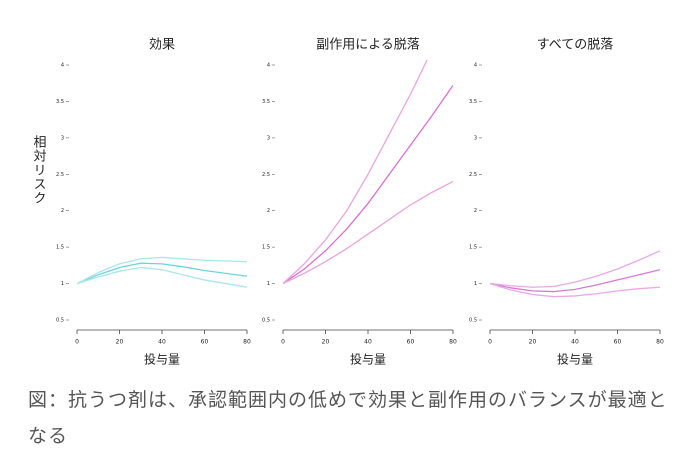  Describe the element at coordinates (39, 170) in the screenshot. I see `y-axis-label: 相対リスク` at that location.